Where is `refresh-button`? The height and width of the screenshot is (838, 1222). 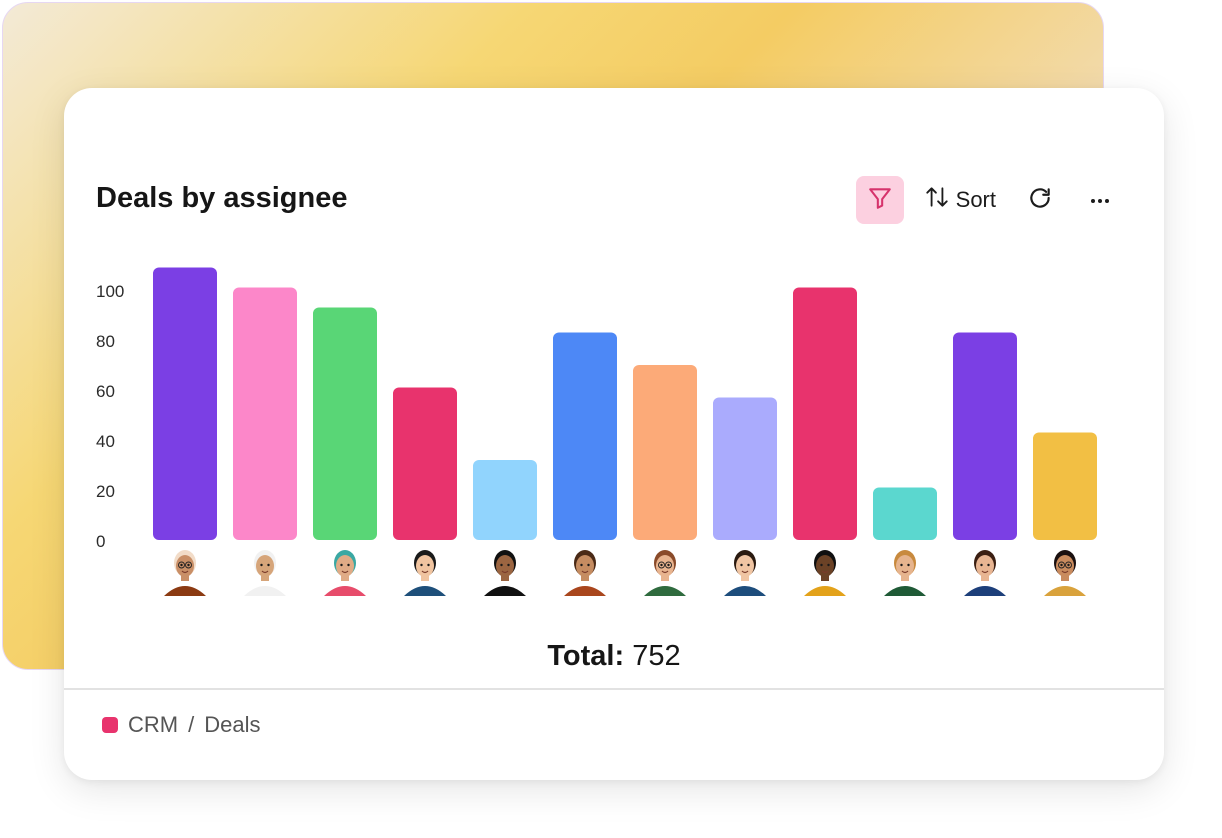
refresh-button is located at coordinates (1040, 200).